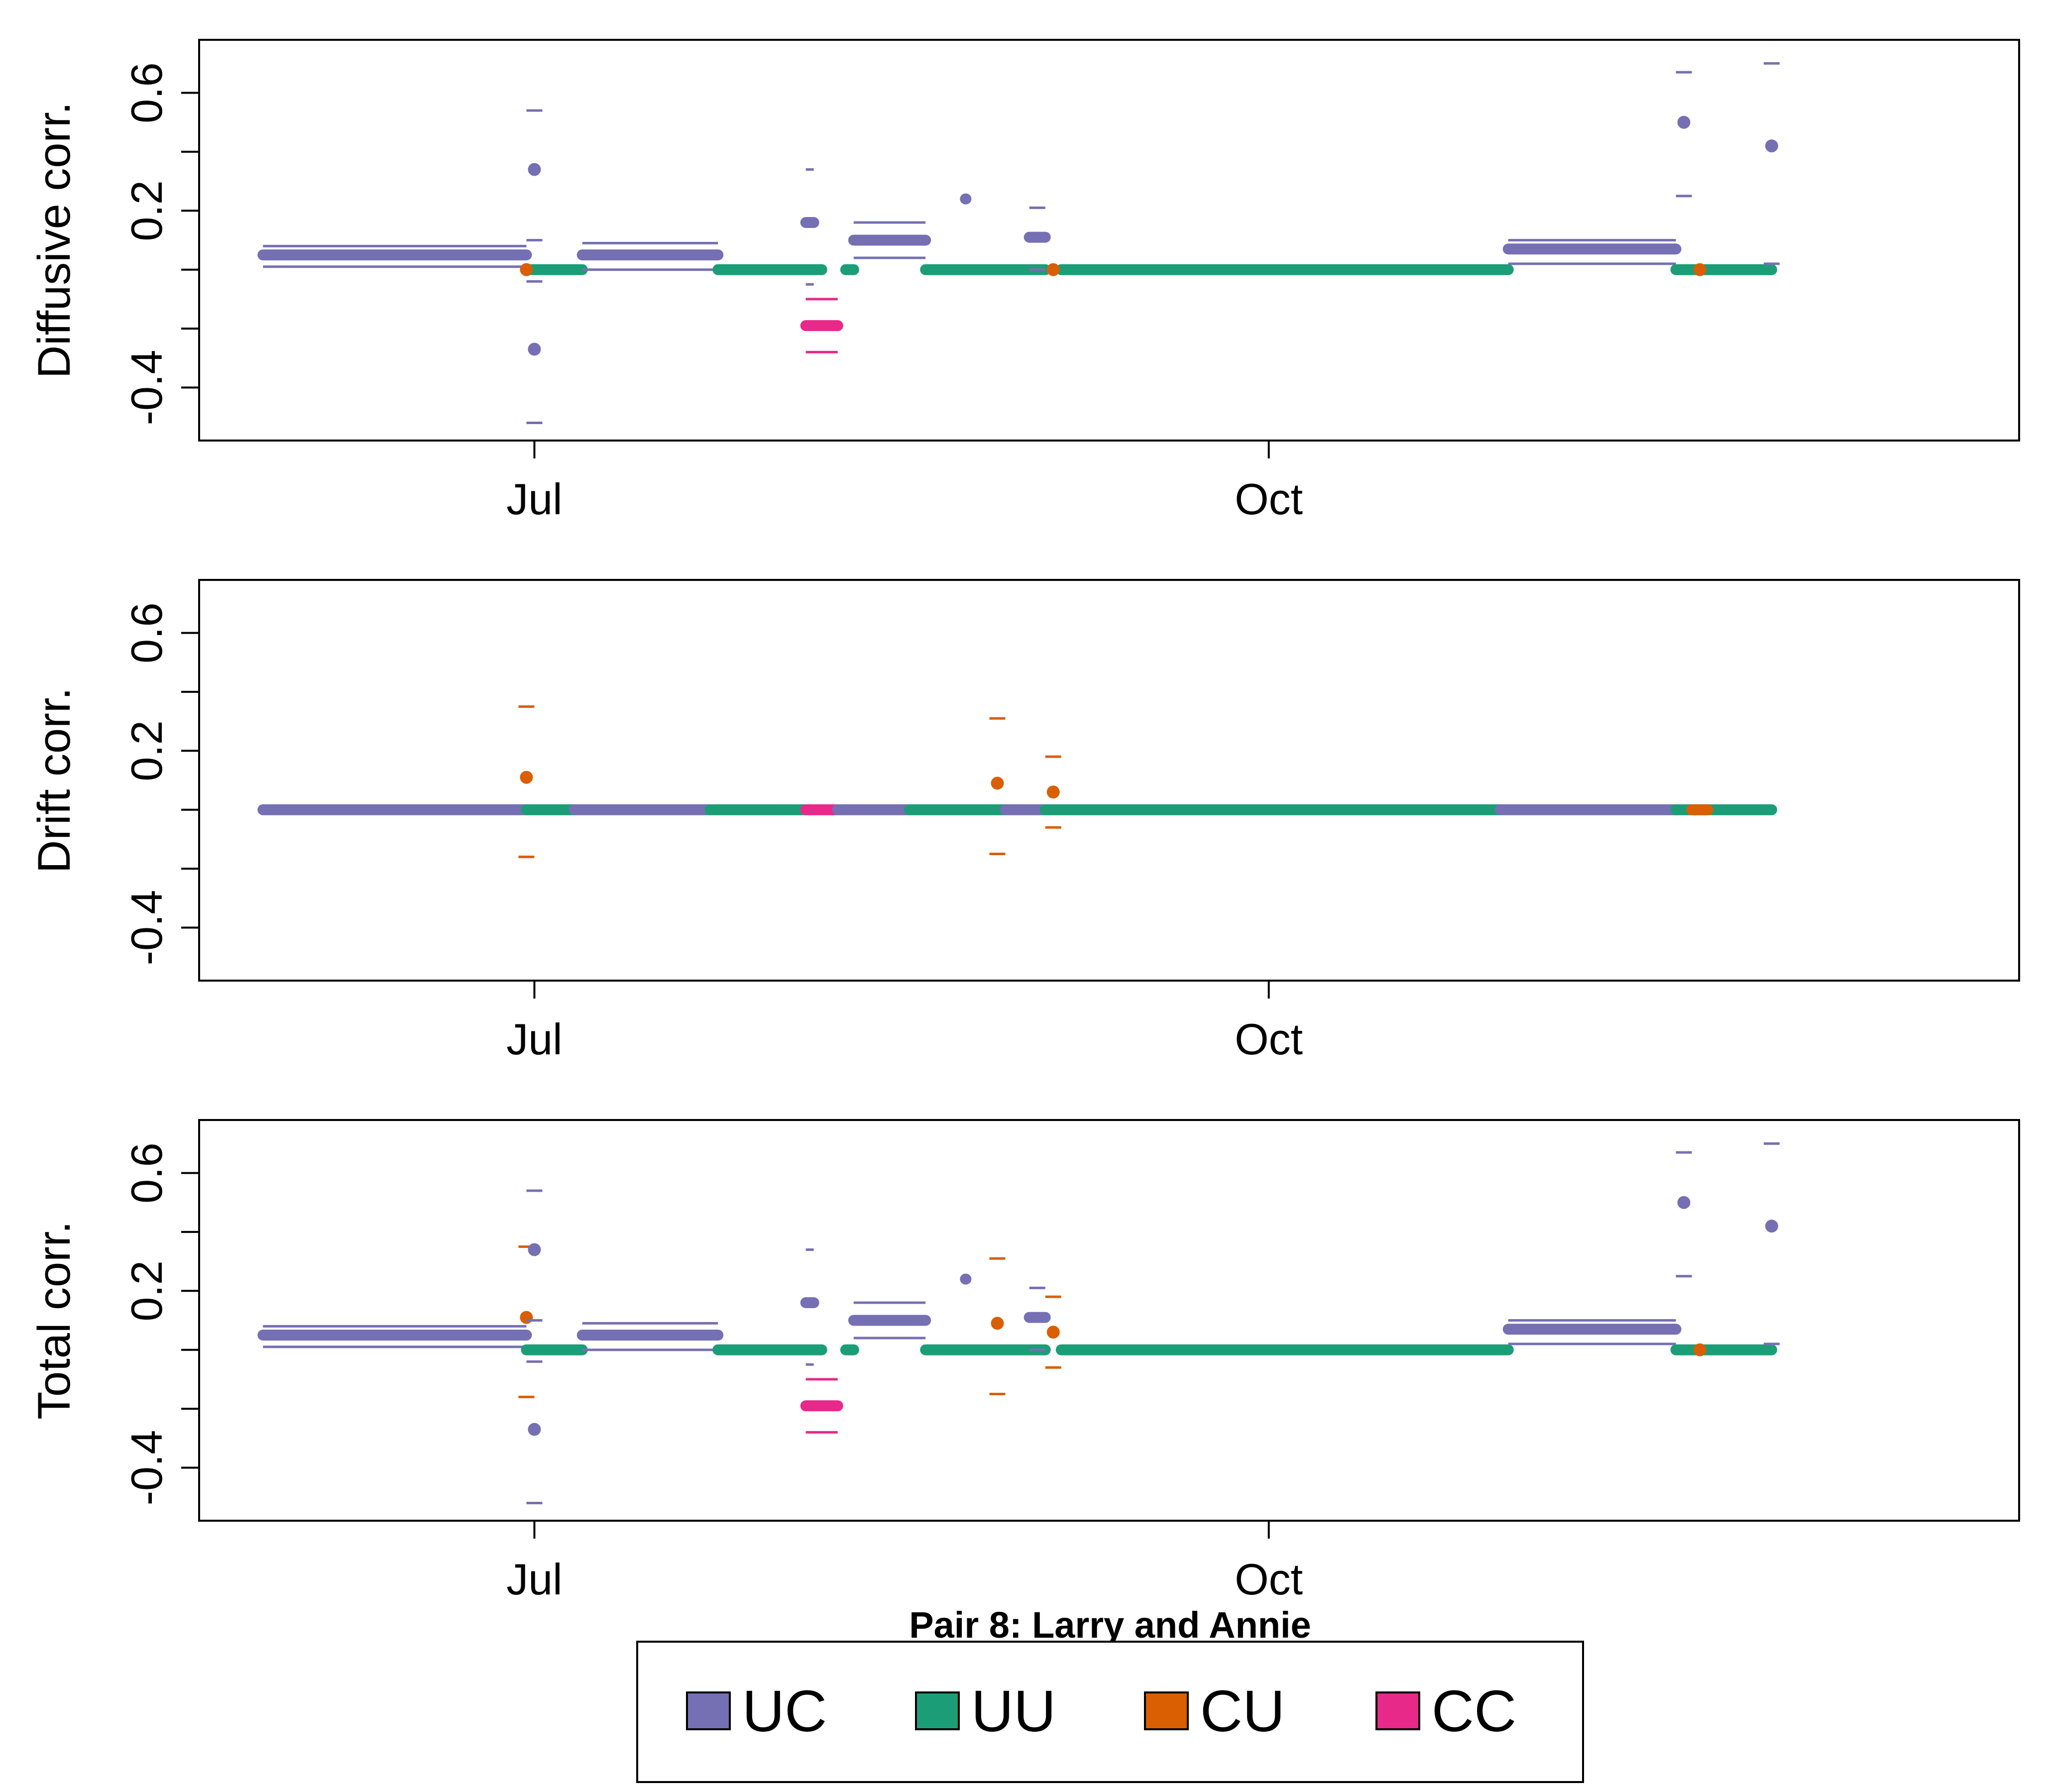  What do you see at coordinates (784, 1712) in the screenshot?
I see `legend-label-uc: UC` at bounding box center [784, 1712].